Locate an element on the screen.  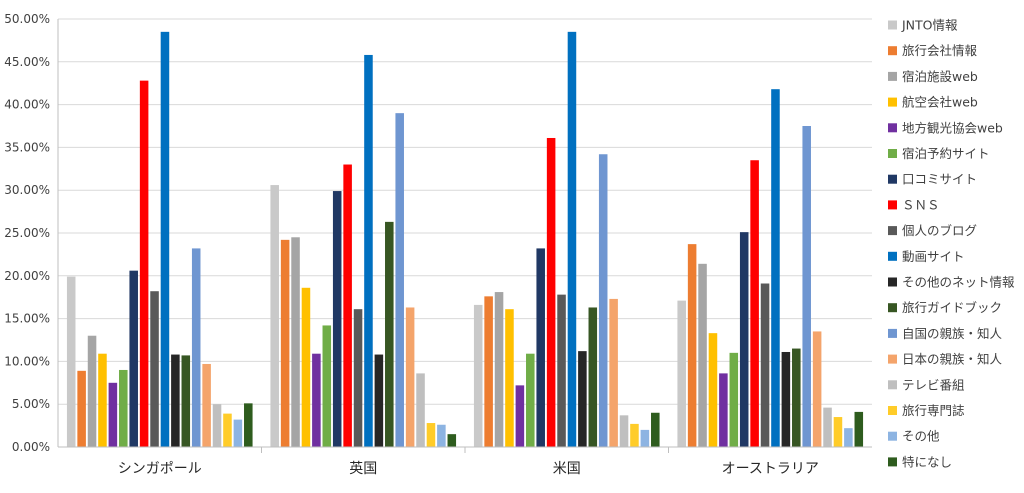
legend-label: JNTO情報 is located at coordinates (929, 25).